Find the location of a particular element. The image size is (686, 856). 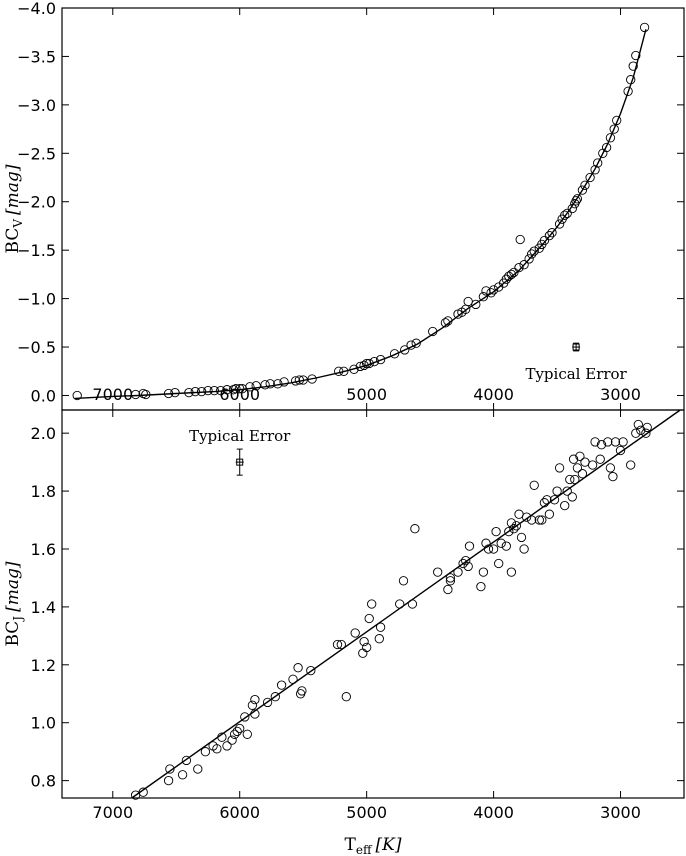

bc-j-y-label-main: BC is located at coordinates (13, 634).